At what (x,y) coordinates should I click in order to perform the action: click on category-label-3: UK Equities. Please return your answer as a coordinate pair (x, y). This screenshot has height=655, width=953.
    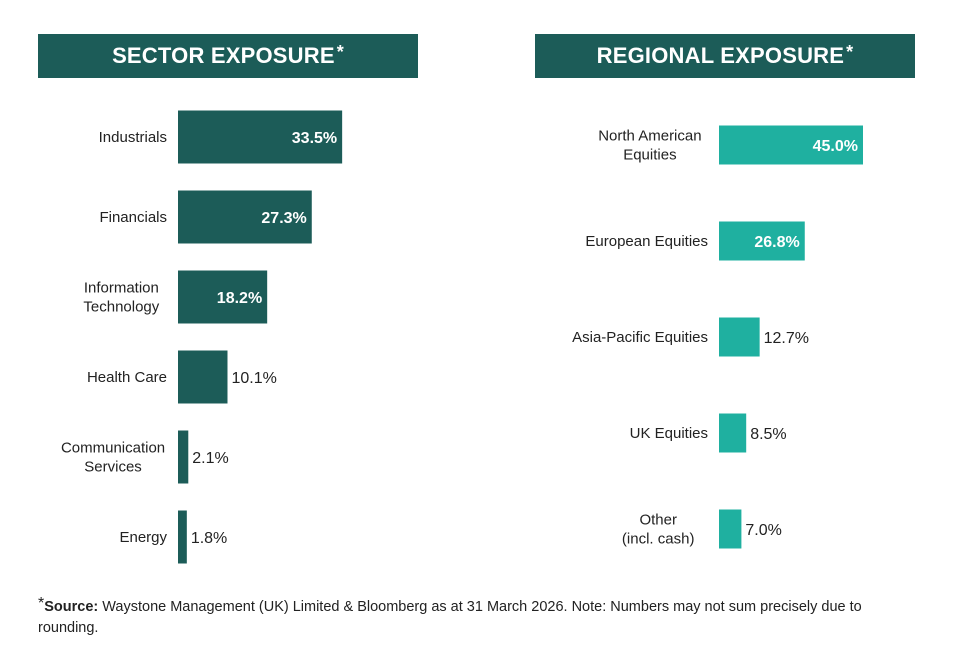
    Looking at the image, I should click on (669, 433).